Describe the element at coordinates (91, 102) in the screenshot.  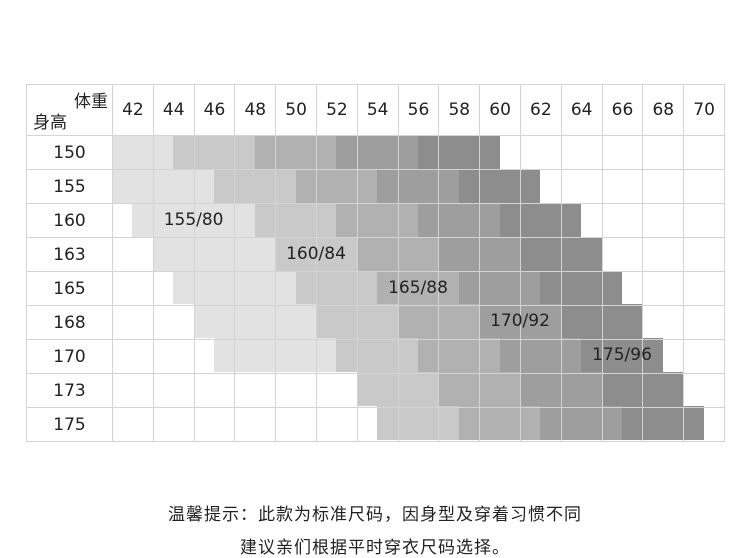
I see `weight-axis-label: 体重` at that location.